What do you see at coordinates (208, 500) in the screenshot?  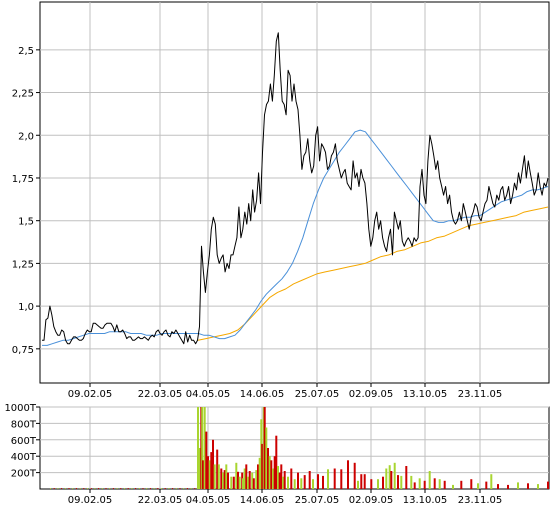 I see `volume-x-tick-label: 04.05.05` at bounding box center [208, 500].